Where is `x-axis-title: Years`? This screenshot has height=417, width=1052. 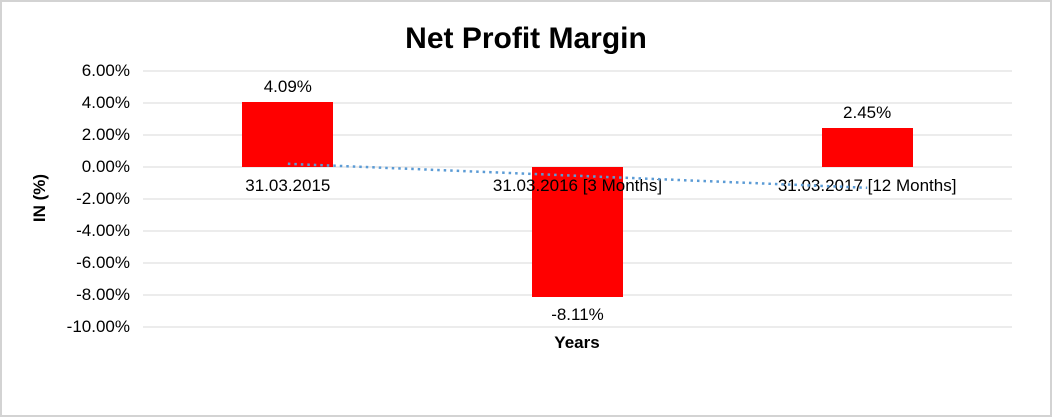 x-axis-title: Years is located at coordinates (577, 342).